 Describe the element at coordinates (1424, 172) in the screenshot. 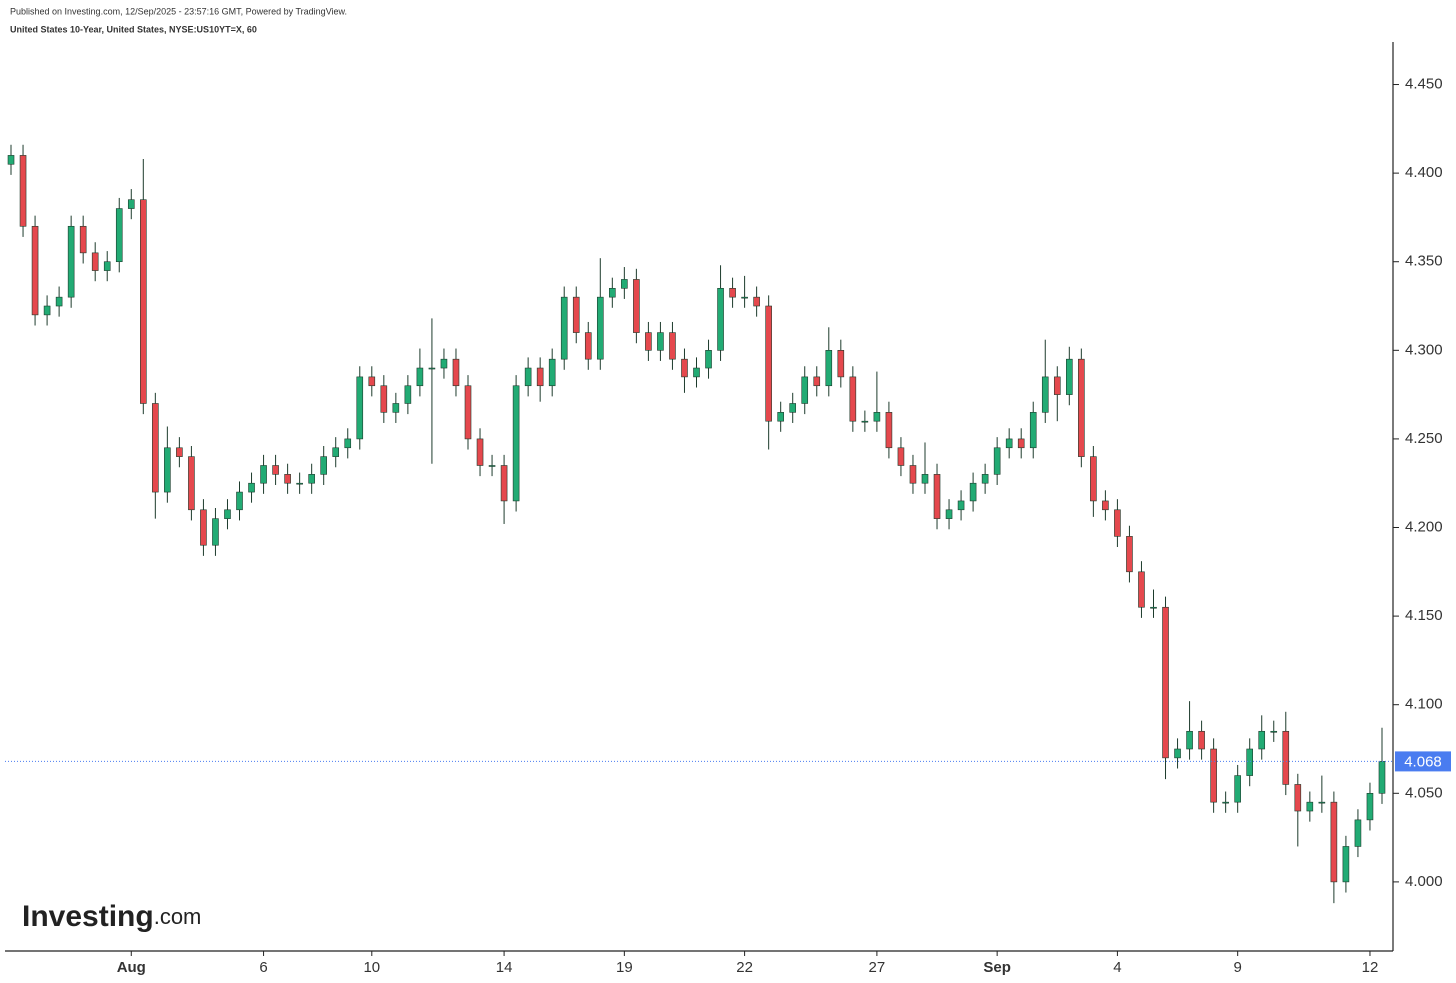

I see `y-tick-label: 4.400` at that location.